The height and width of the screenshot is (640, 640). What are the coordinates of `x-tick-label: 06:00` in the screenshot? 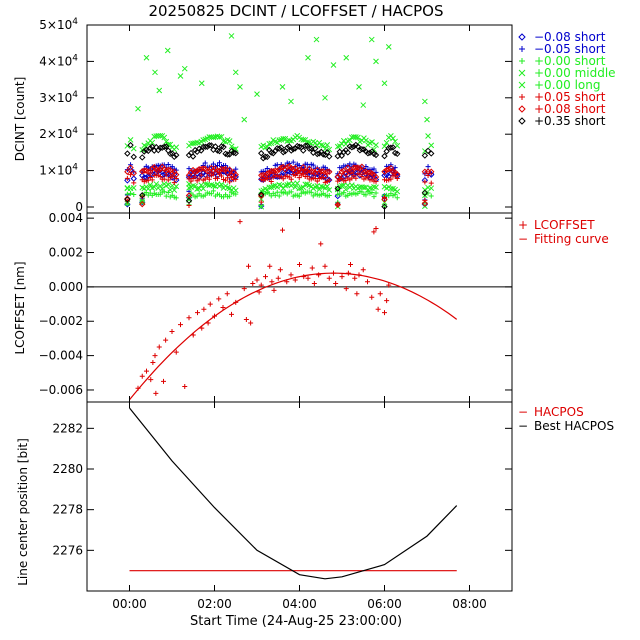 It's located at (384, 604).